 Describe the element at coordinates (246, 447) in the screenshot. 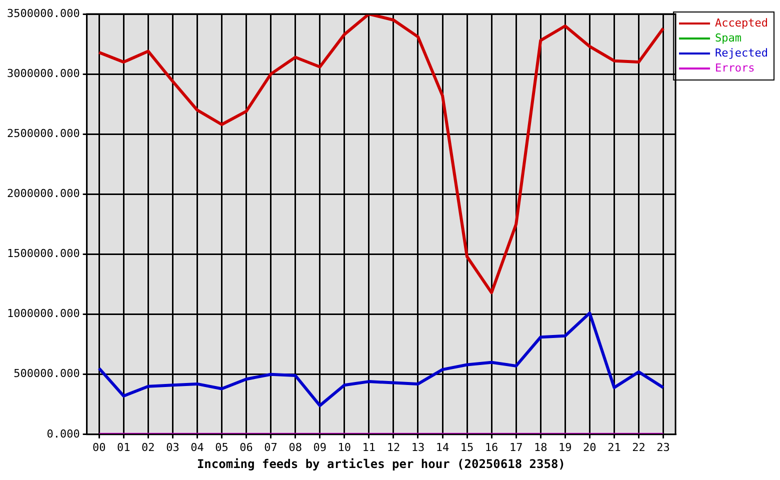

I see `x-tick-label: 06` at that location.